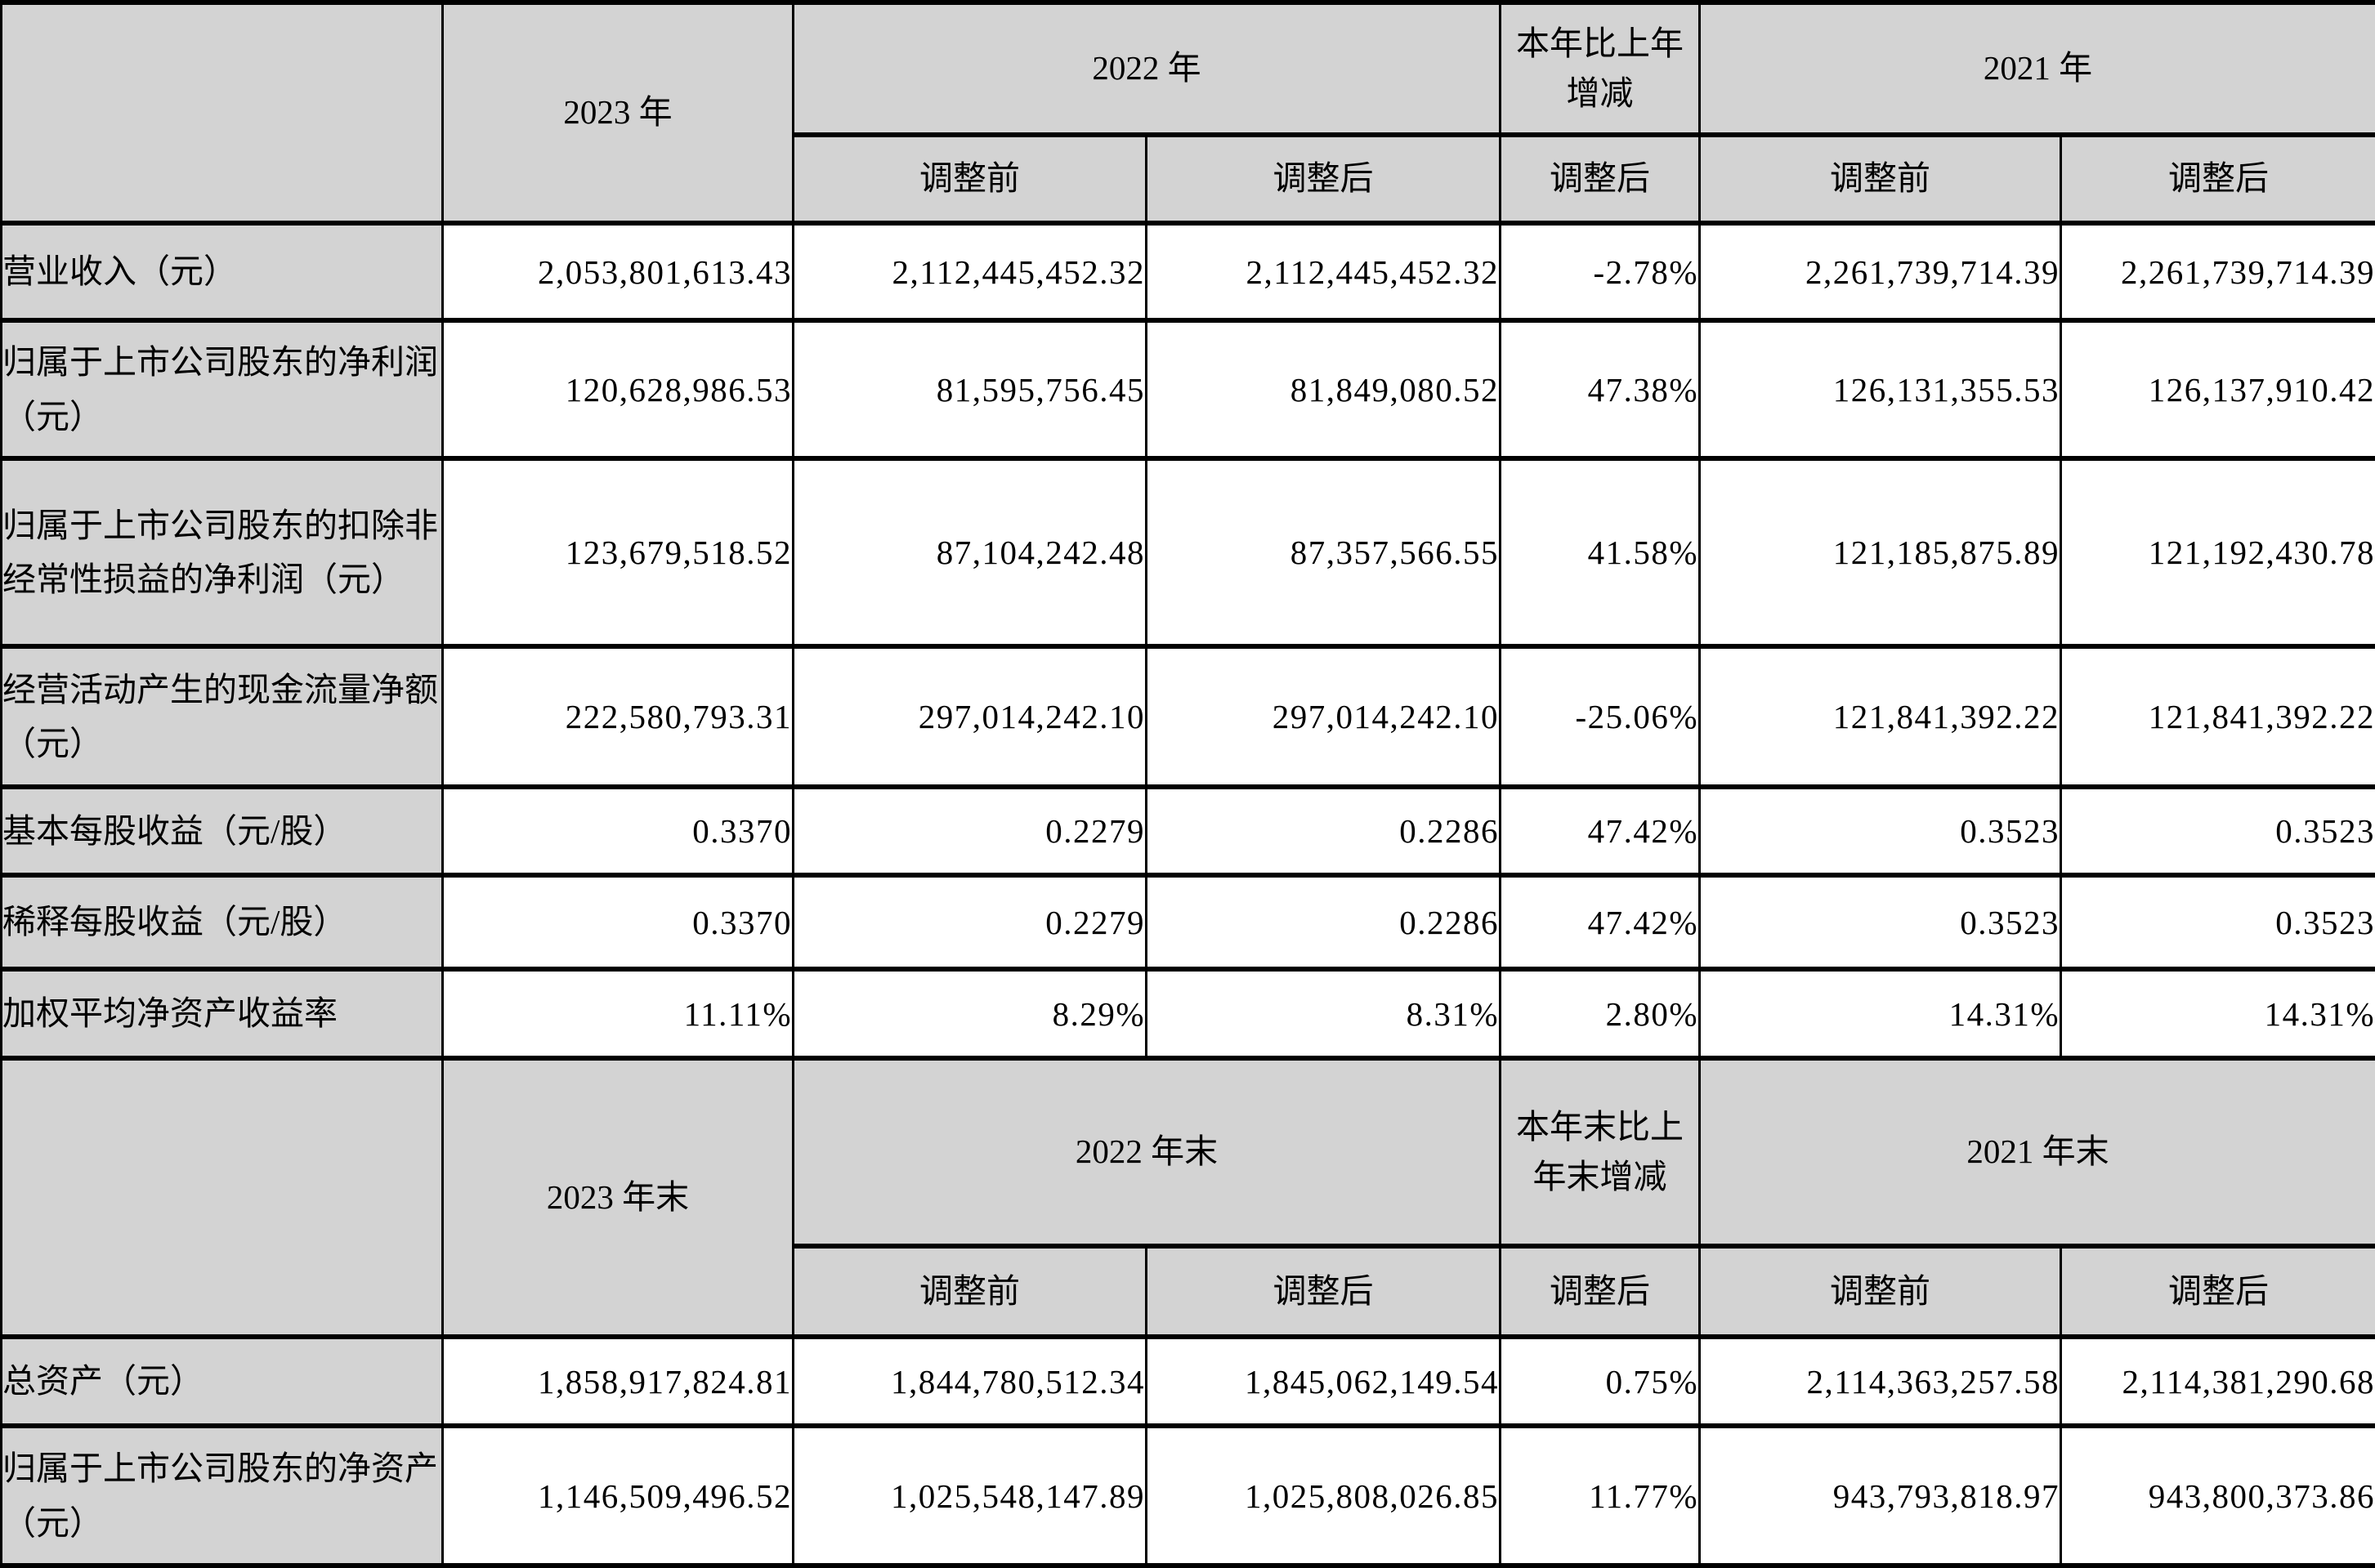  What do you see at coordinates (222, 389) in the screenshot?
I see `row-label: 归属于上市公司股东的净利润（元）` at bounding box center [222, 389].